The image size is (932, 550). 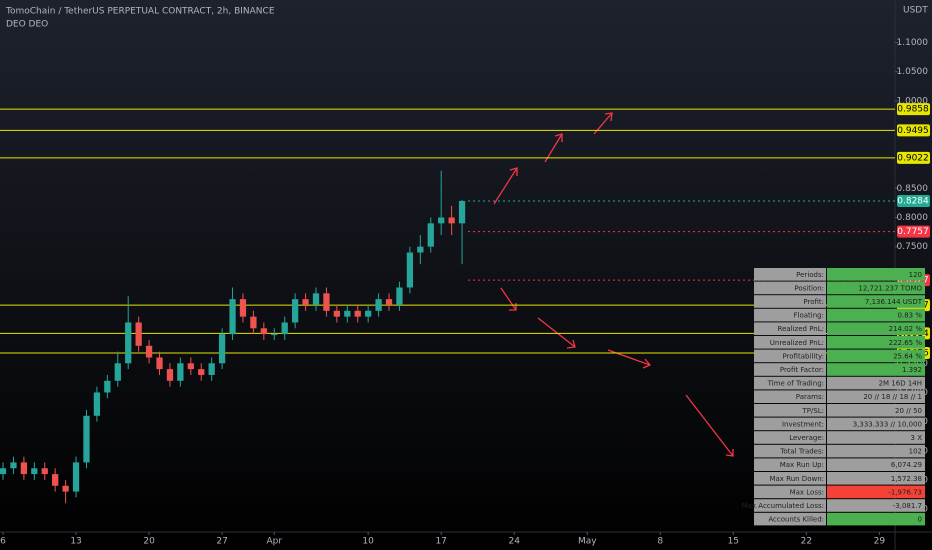 What do you see at coordinates (905, 492) in the screenshot?
I see `table-value: -1,976.73` at bounding box center [905, 492].